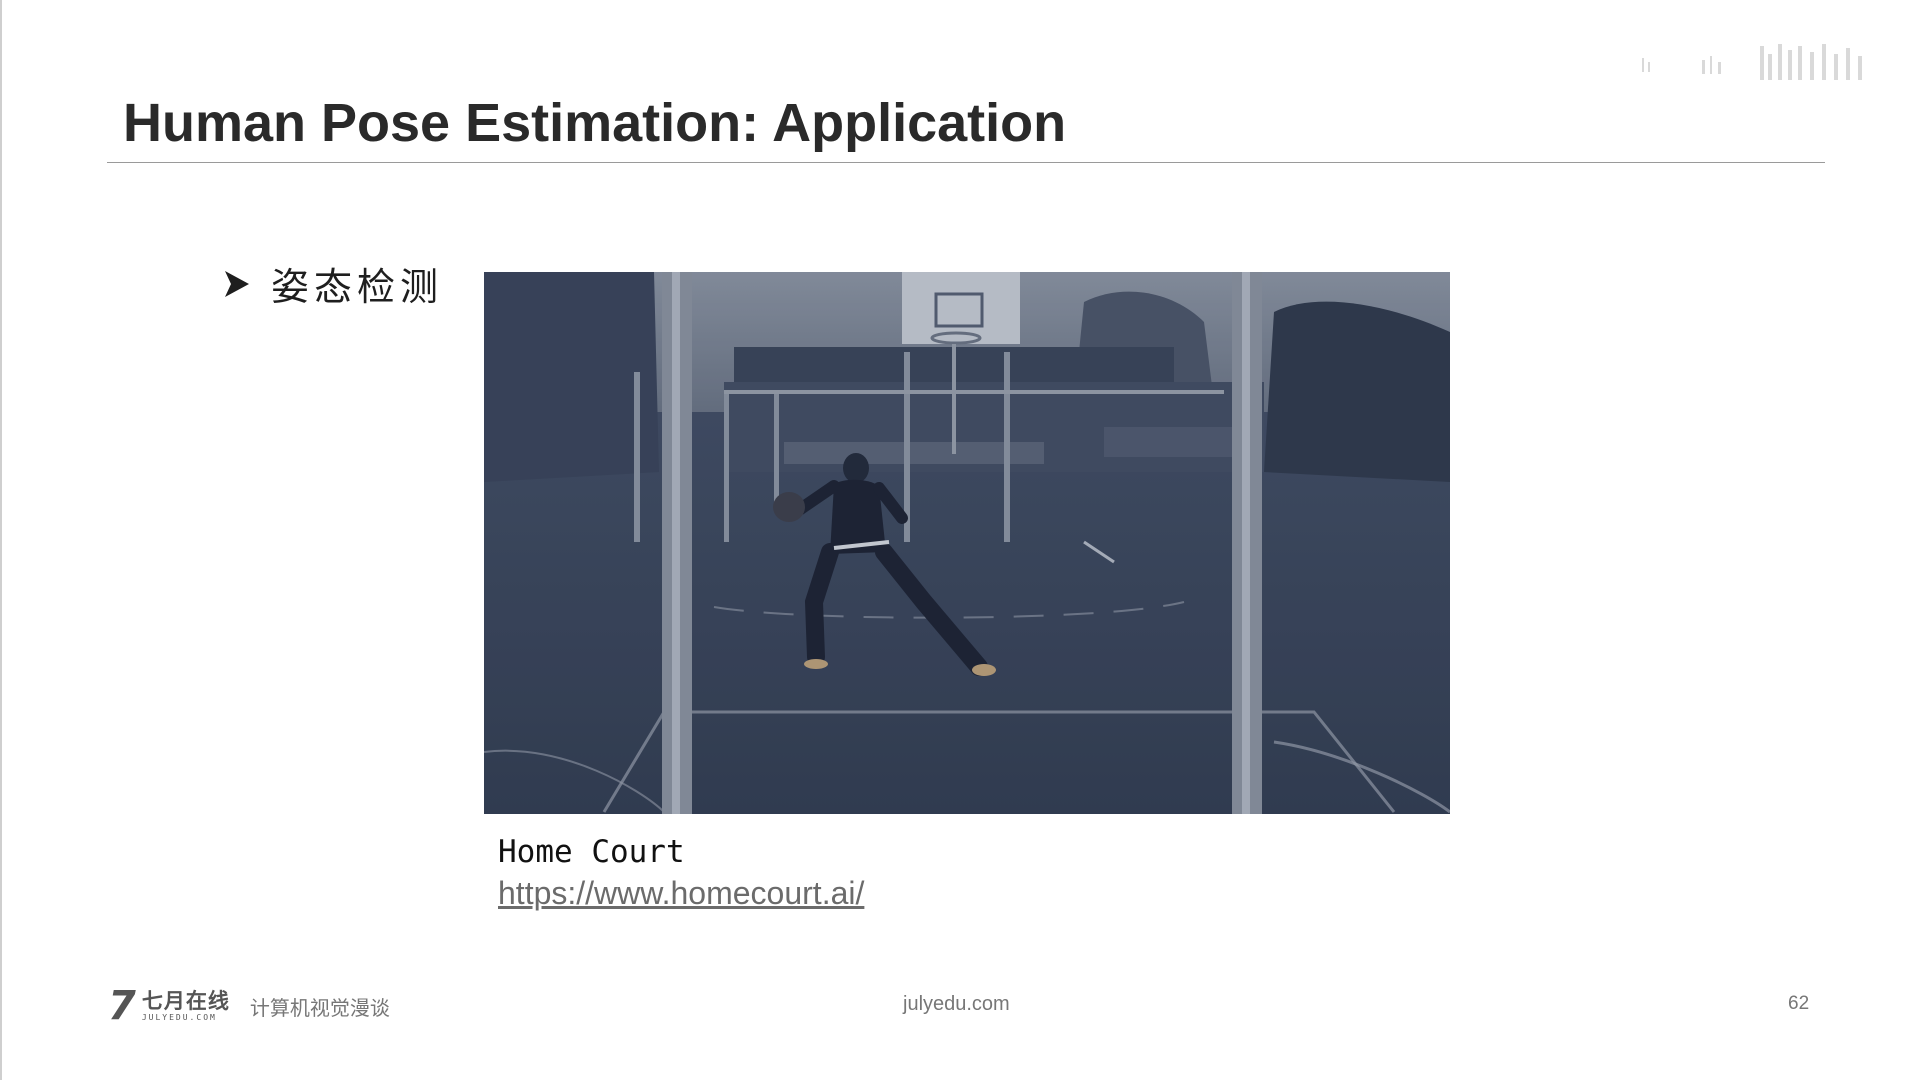 The width and height of the screenshot is (1920, 1080). I want to click on logo-wordmark: 七月在线 JULYEDU.COM, so click(185, 1005).